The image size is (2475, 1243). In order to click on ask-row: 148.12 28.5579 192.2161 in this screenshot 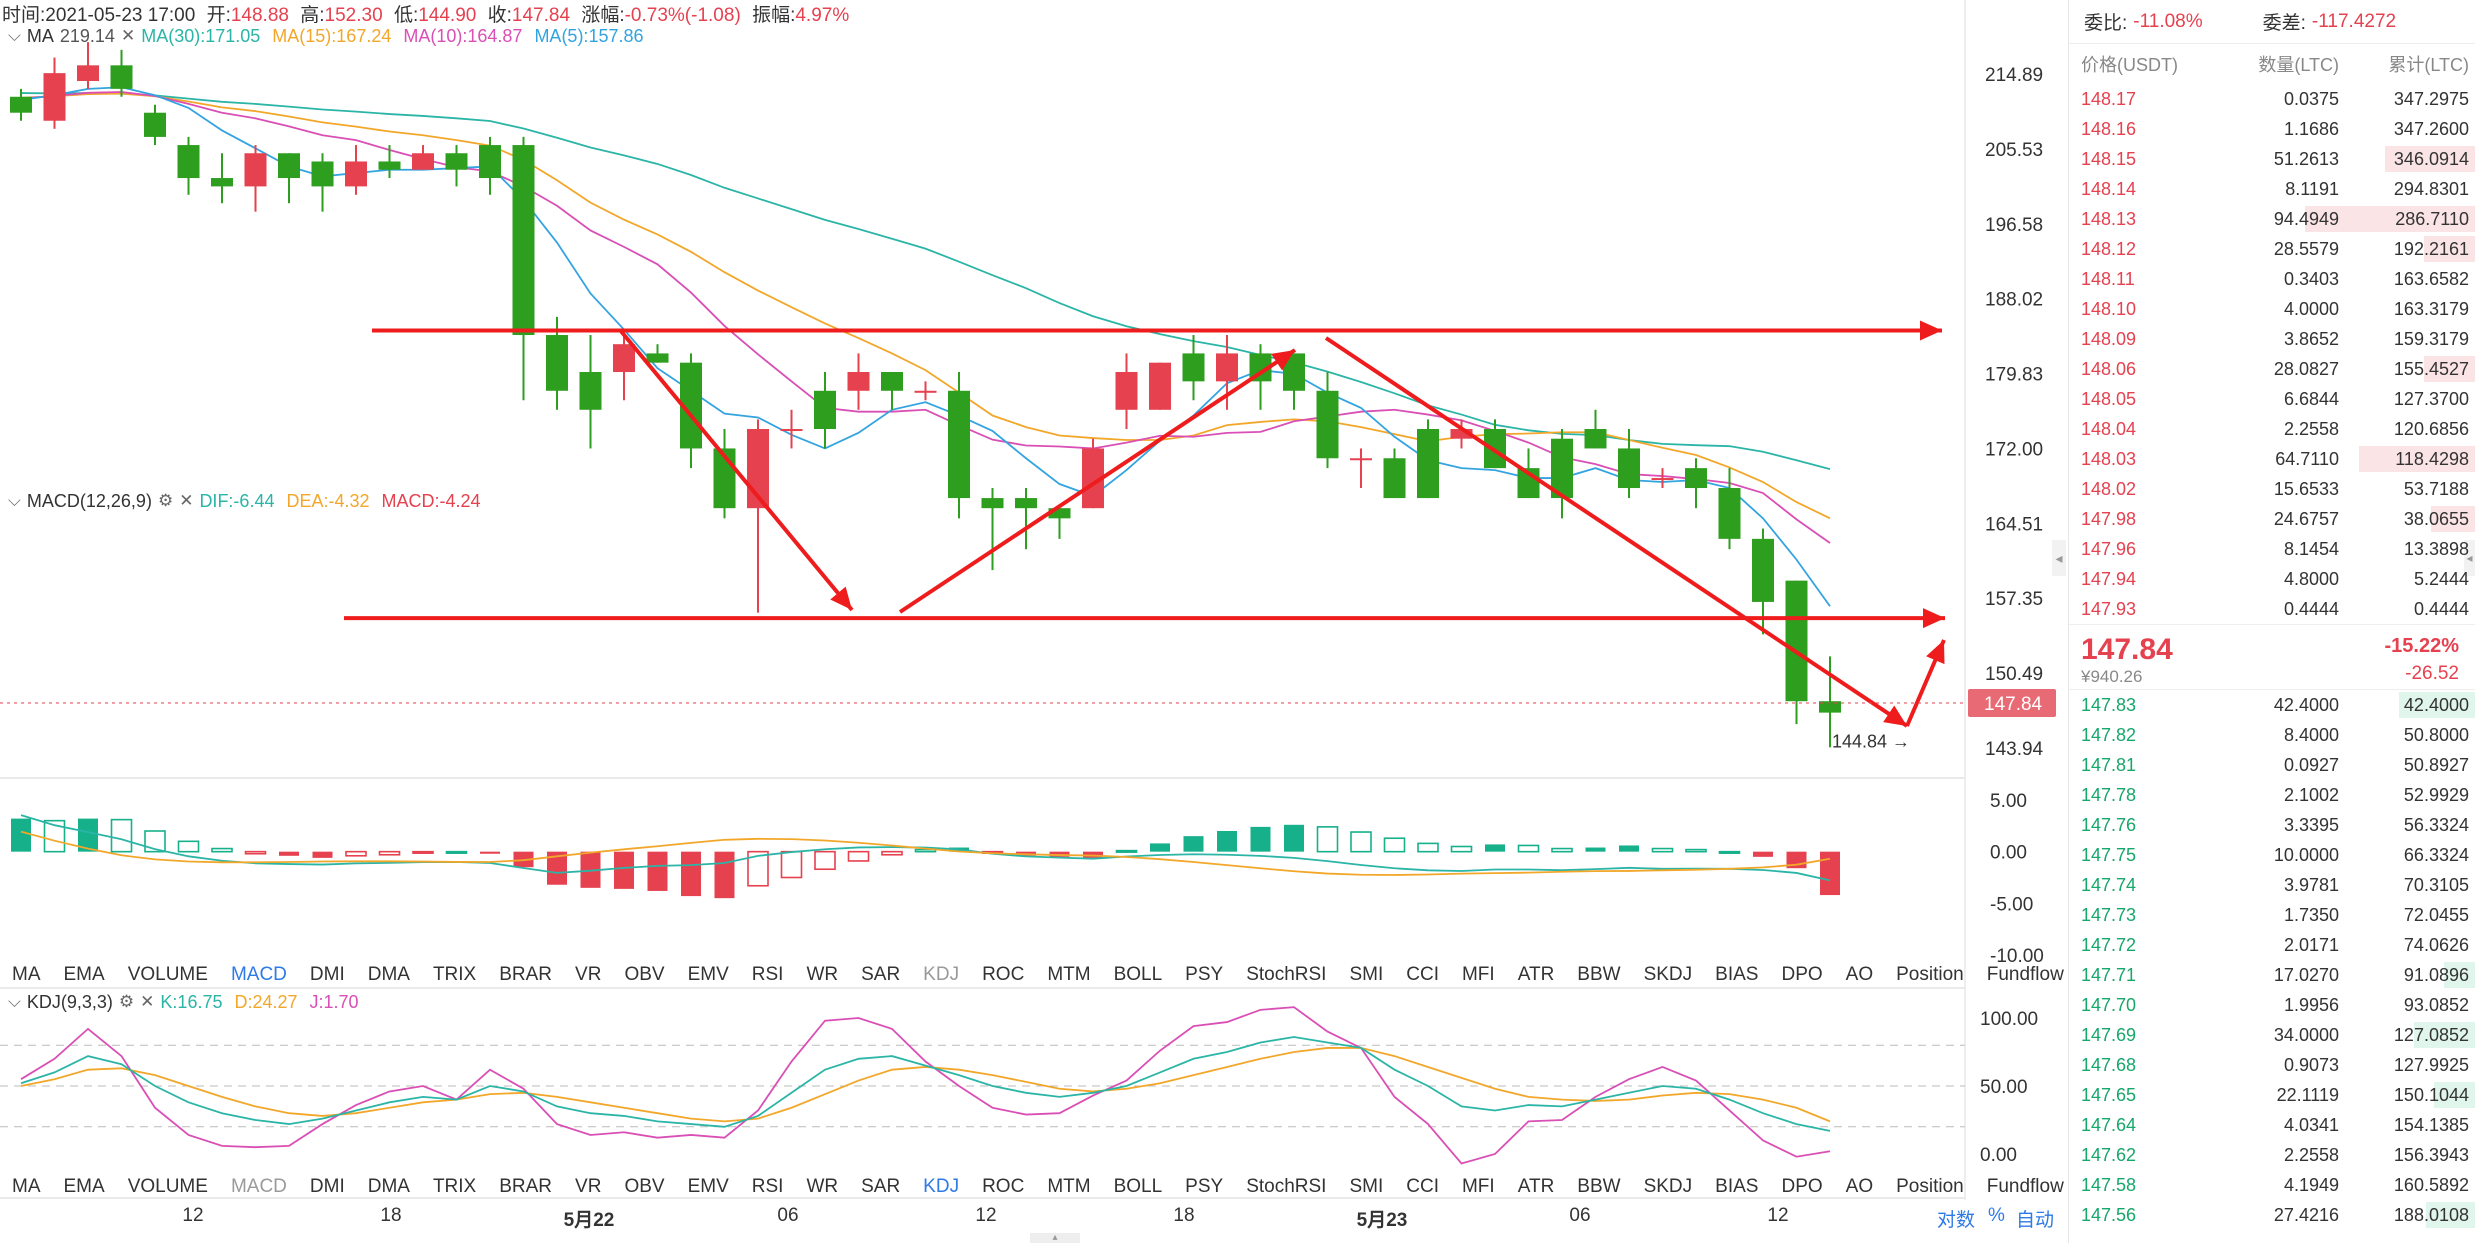, I will do `click(2272, 249)`.